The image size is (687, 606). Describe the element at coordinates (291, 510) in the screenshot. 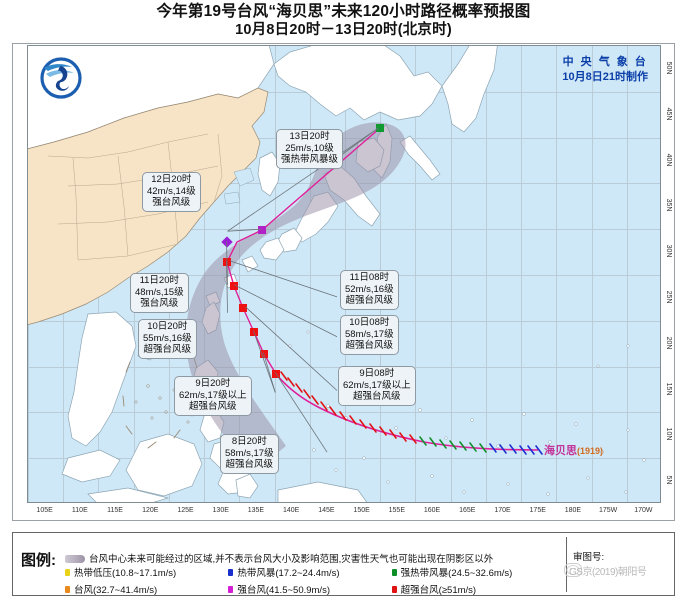

I see `longitude-tick: 140E` at that location.